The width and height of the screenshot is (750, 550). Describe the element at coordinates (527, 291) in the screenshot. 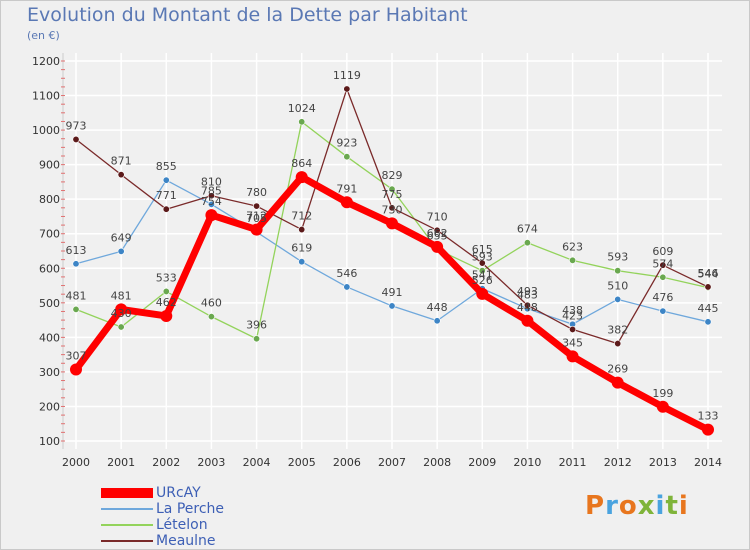

I see `data-label-meaulne: 493` at that location.